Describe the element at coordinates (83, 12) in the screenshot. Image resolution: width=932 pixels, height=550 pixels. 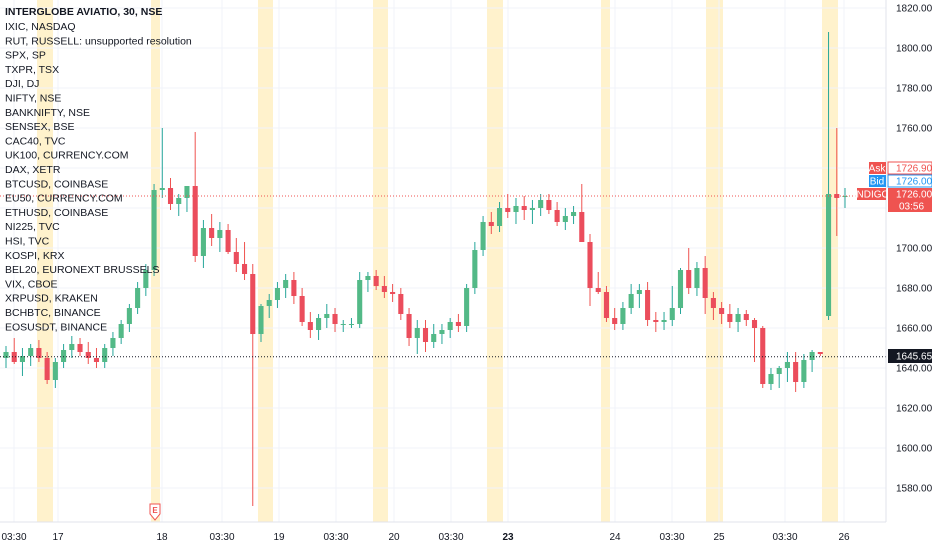
I see `chart-title: INTERGLOBE AVIATIO, 30, NSE` at that location.